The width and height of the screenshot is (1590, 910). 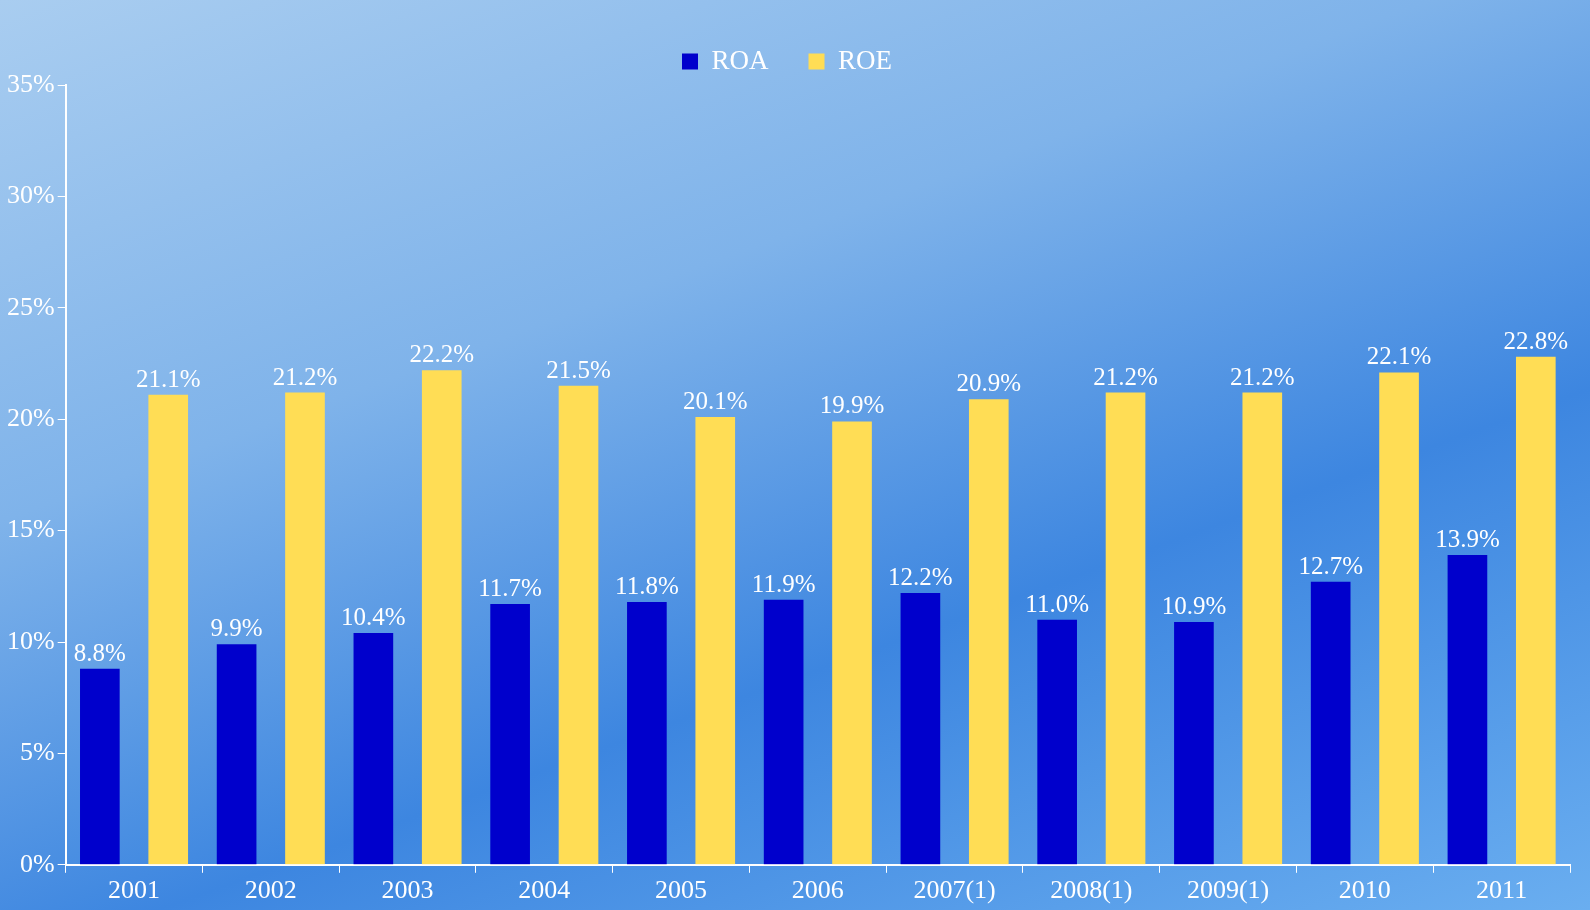 I want to click on x-tick-label: 2004, so click(x=544, y=890).